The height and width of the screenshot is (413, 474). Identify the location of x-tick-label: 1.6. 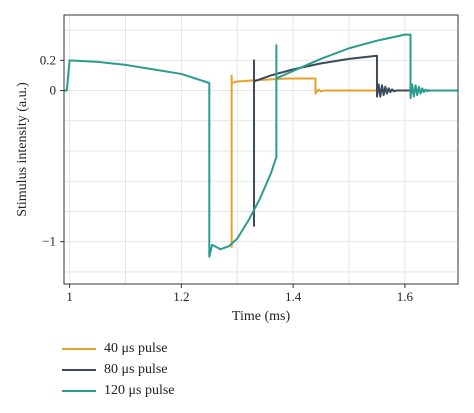
(405, 296).